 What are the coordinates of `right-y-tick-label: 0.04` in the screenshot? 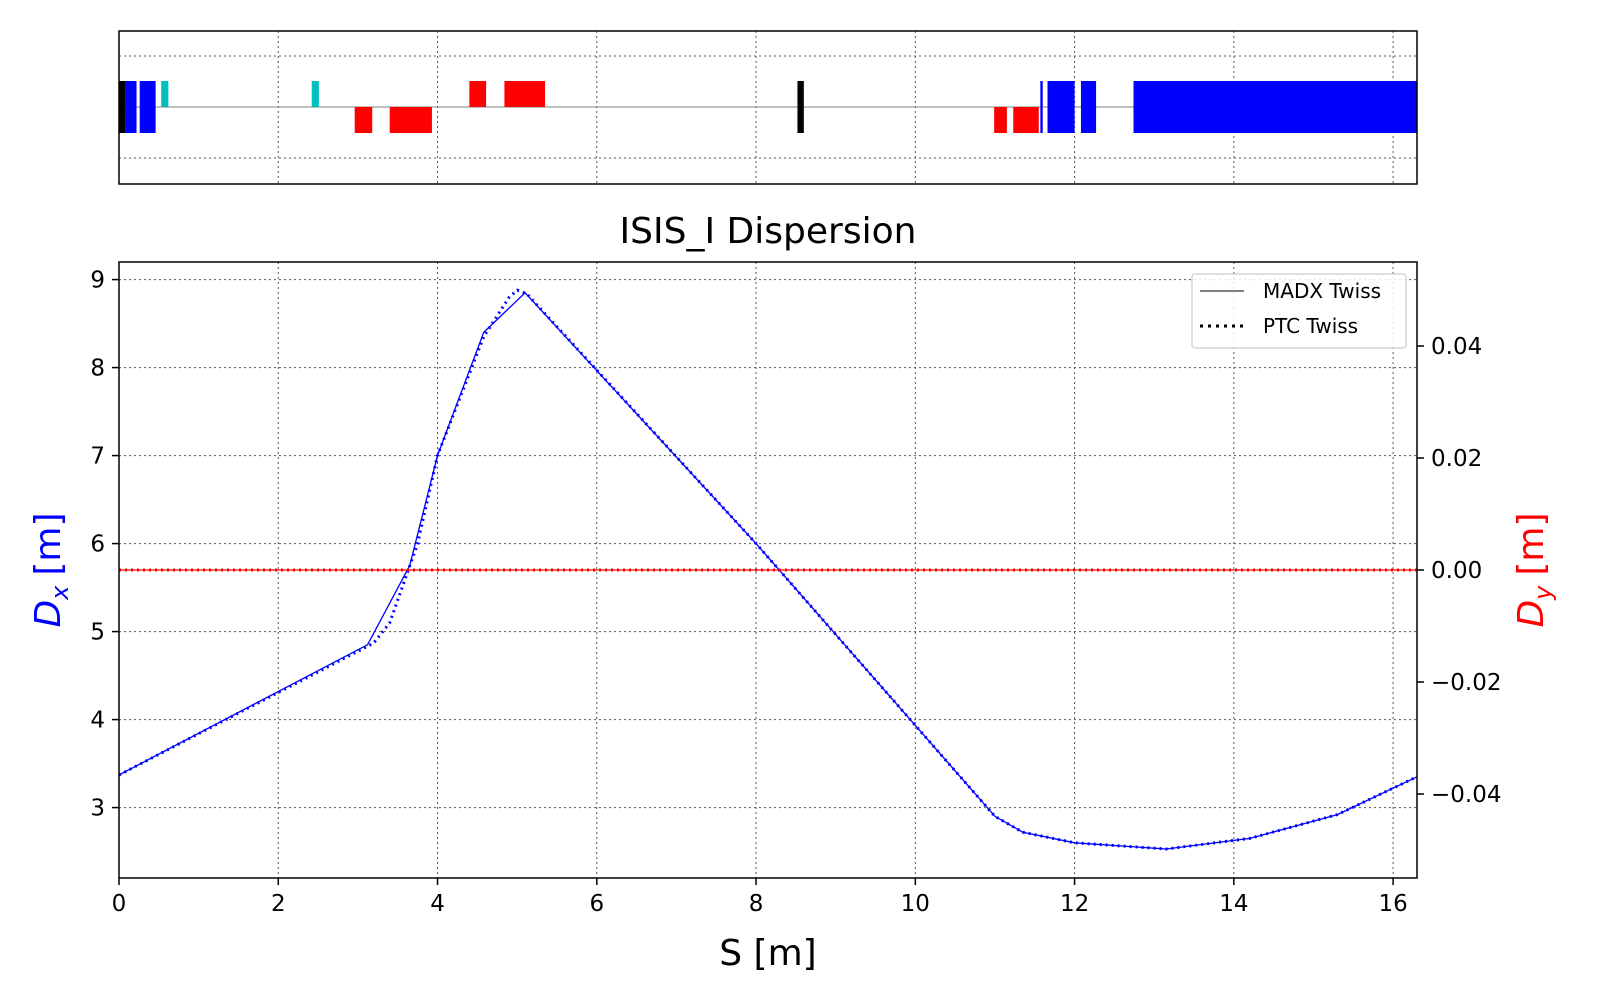 It's located at (1456, 347).